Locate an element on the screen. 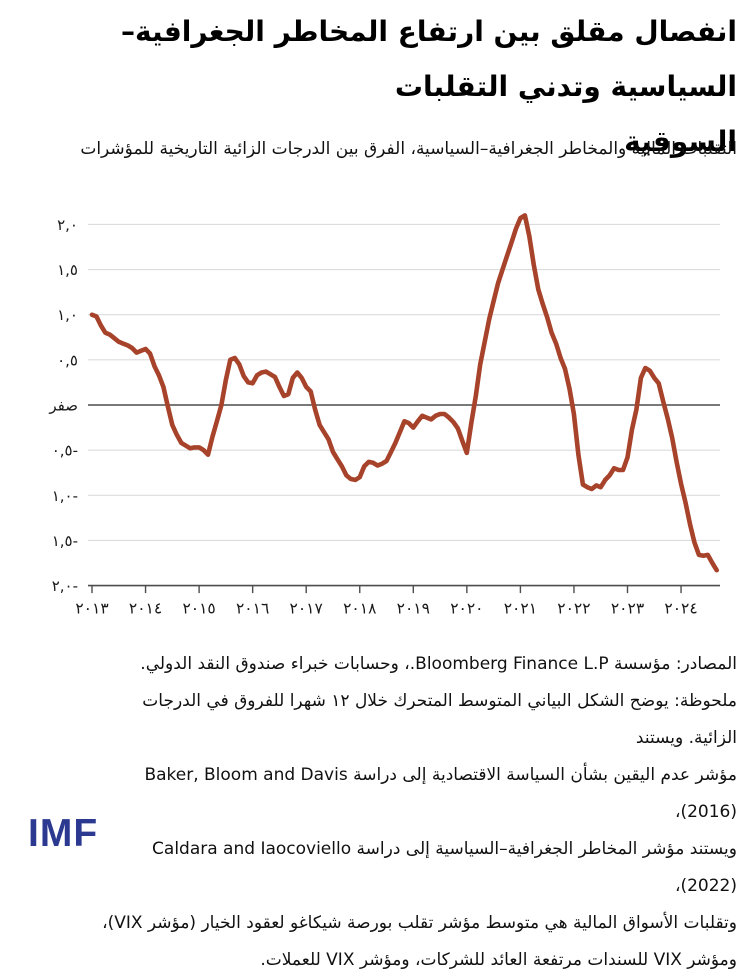 The image size is (750, 979). y-axis-label: ٠,٥- is located at coordinates (65, 451).